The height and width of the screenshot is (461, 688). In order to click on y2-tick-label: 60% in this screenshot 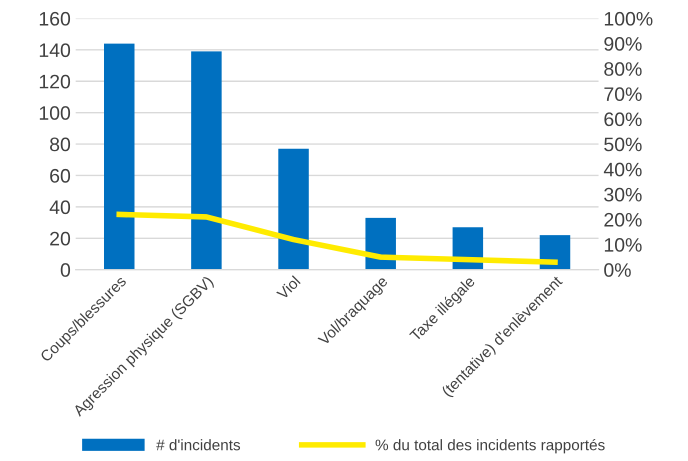, I will do `click(623, 119)`.